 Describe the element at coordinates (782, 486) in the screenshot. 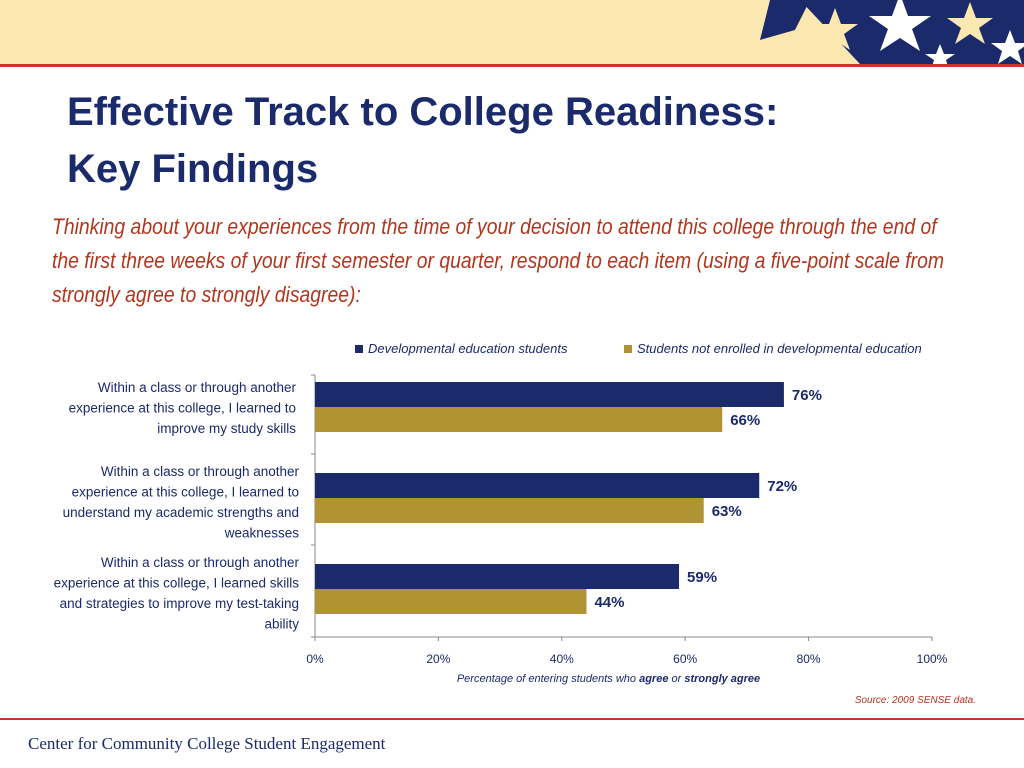

I see `data-label-0-1: 72%` at that location.